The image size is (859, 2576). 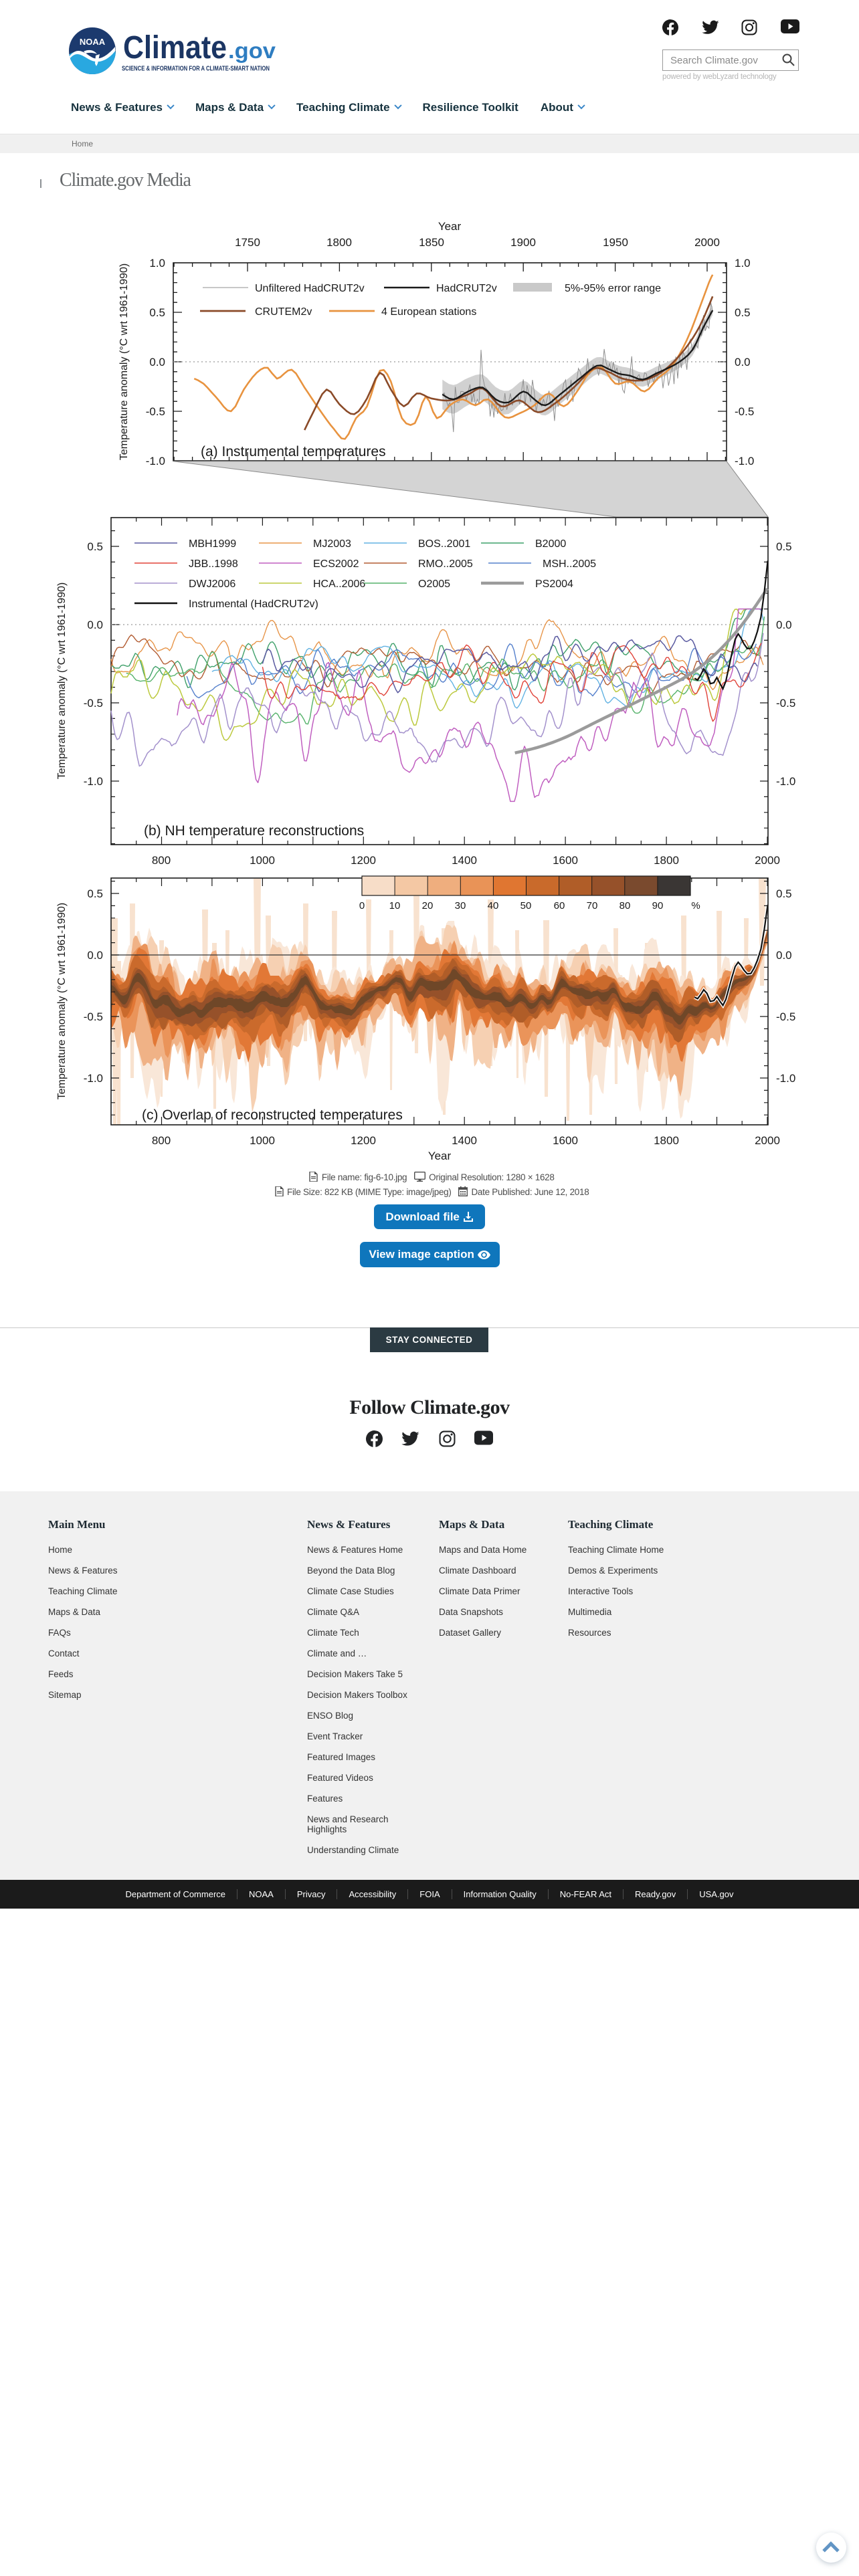 I want to click on svg-text: 5%-95% error range, so click(x=613, y=288).